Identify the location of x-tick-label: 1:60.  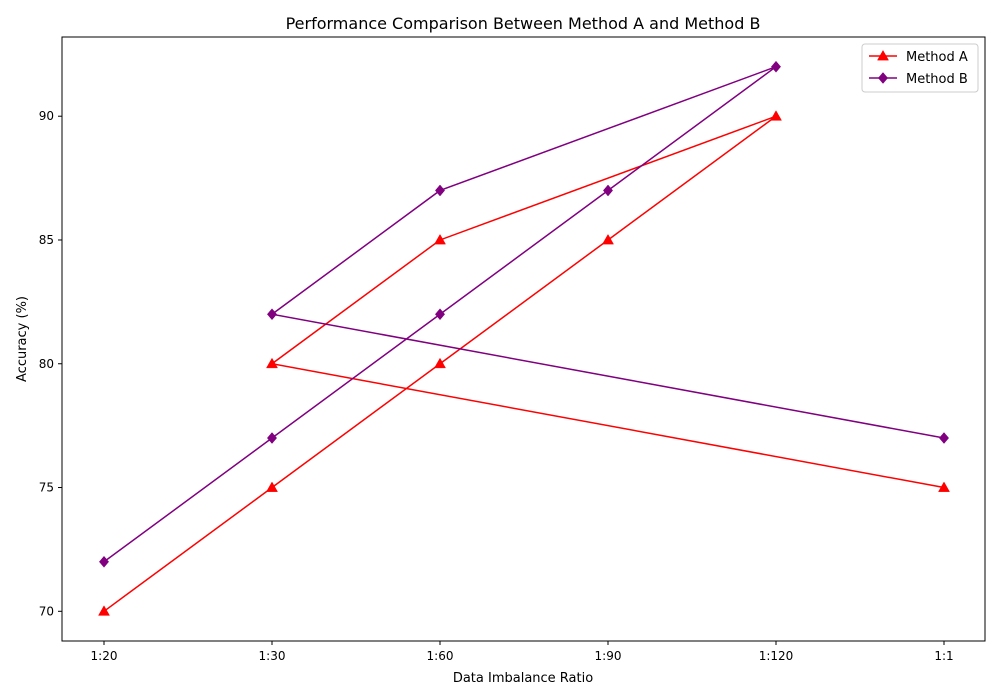
(440, 656).